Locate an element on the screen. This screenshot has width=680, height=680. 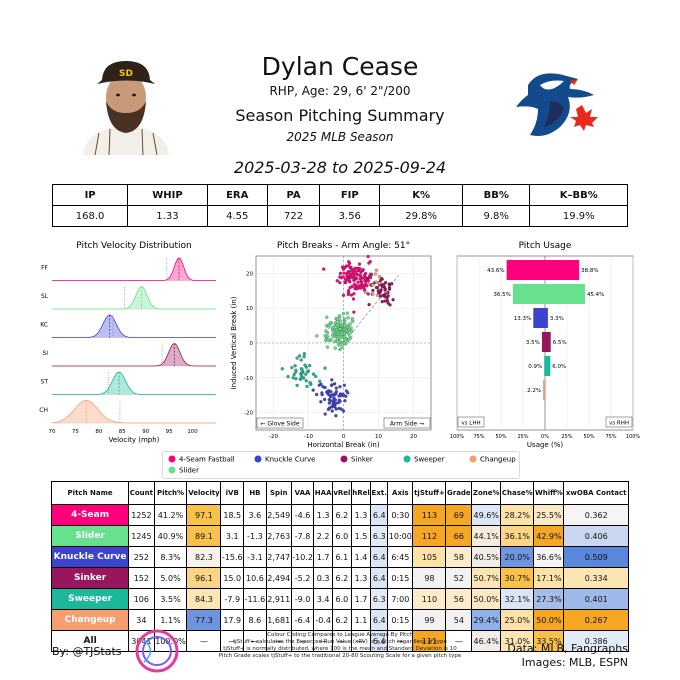
stat-value: 19.9% is located at coordinates (578, 216).